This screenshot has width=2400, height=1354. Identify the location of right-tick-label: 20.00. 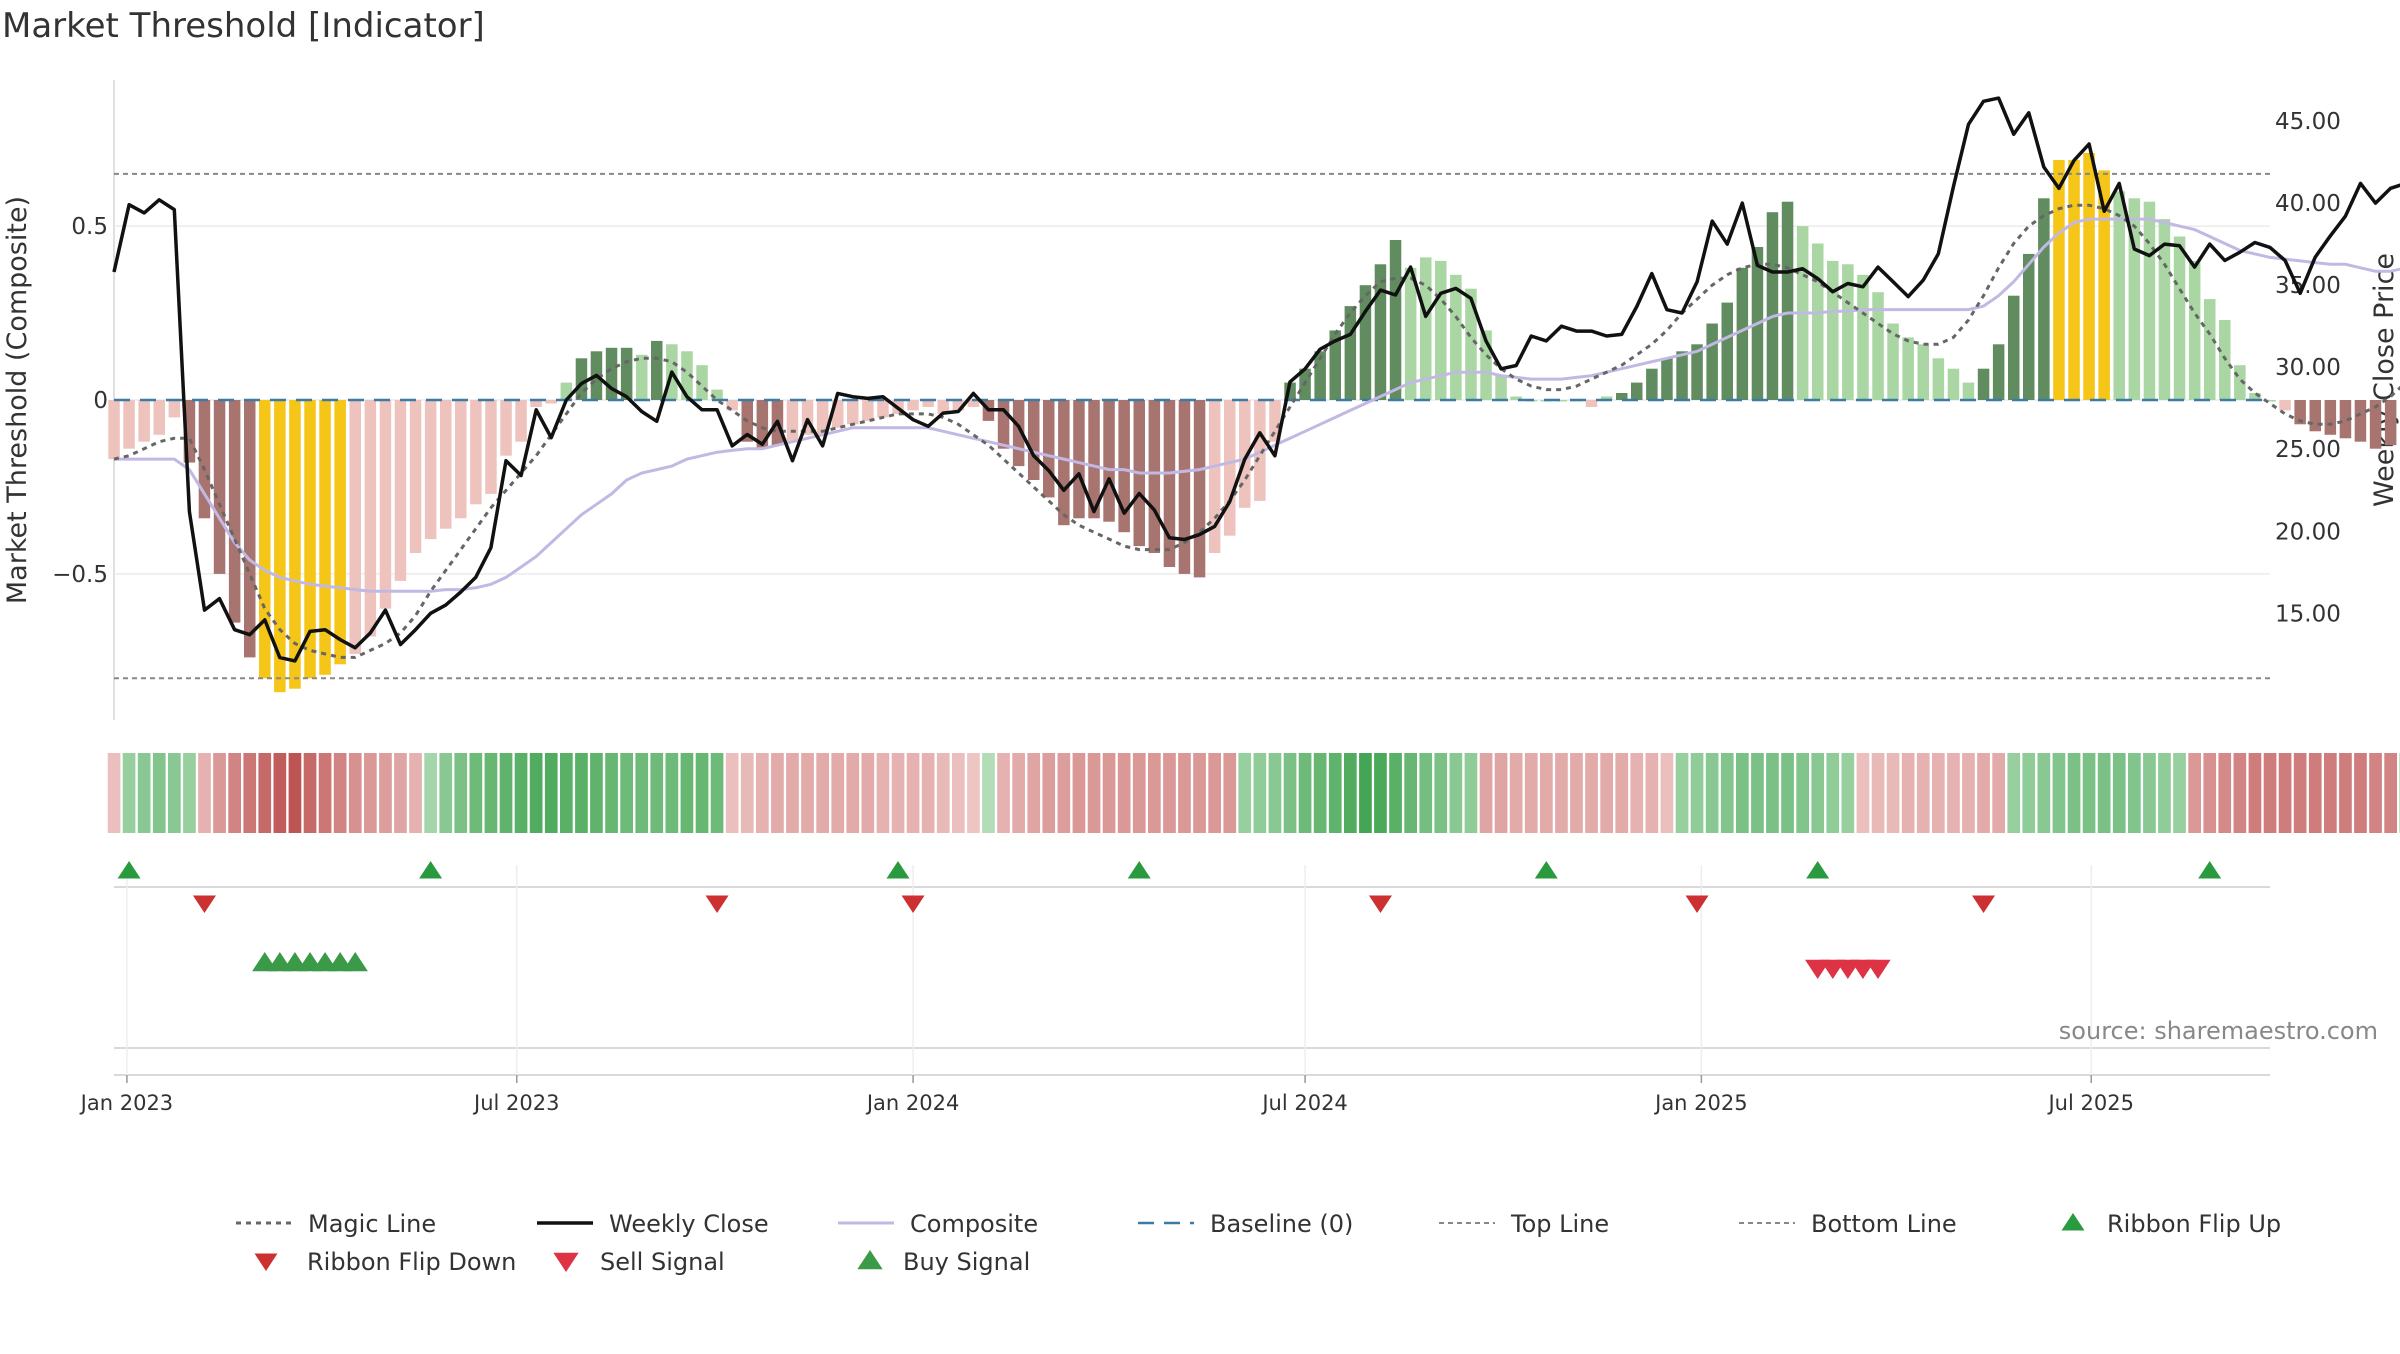
(2308, 532).